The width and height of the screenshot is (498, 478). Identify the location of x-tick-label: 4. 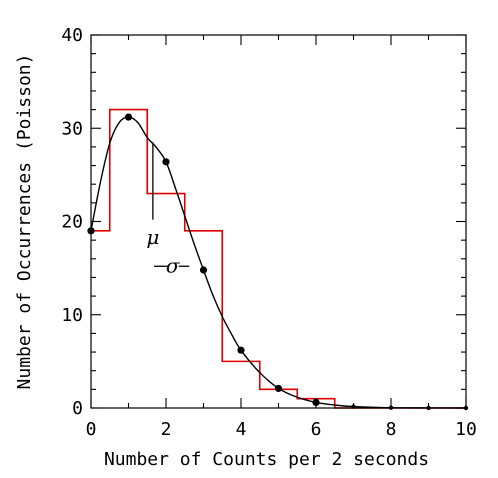
(241, 429).